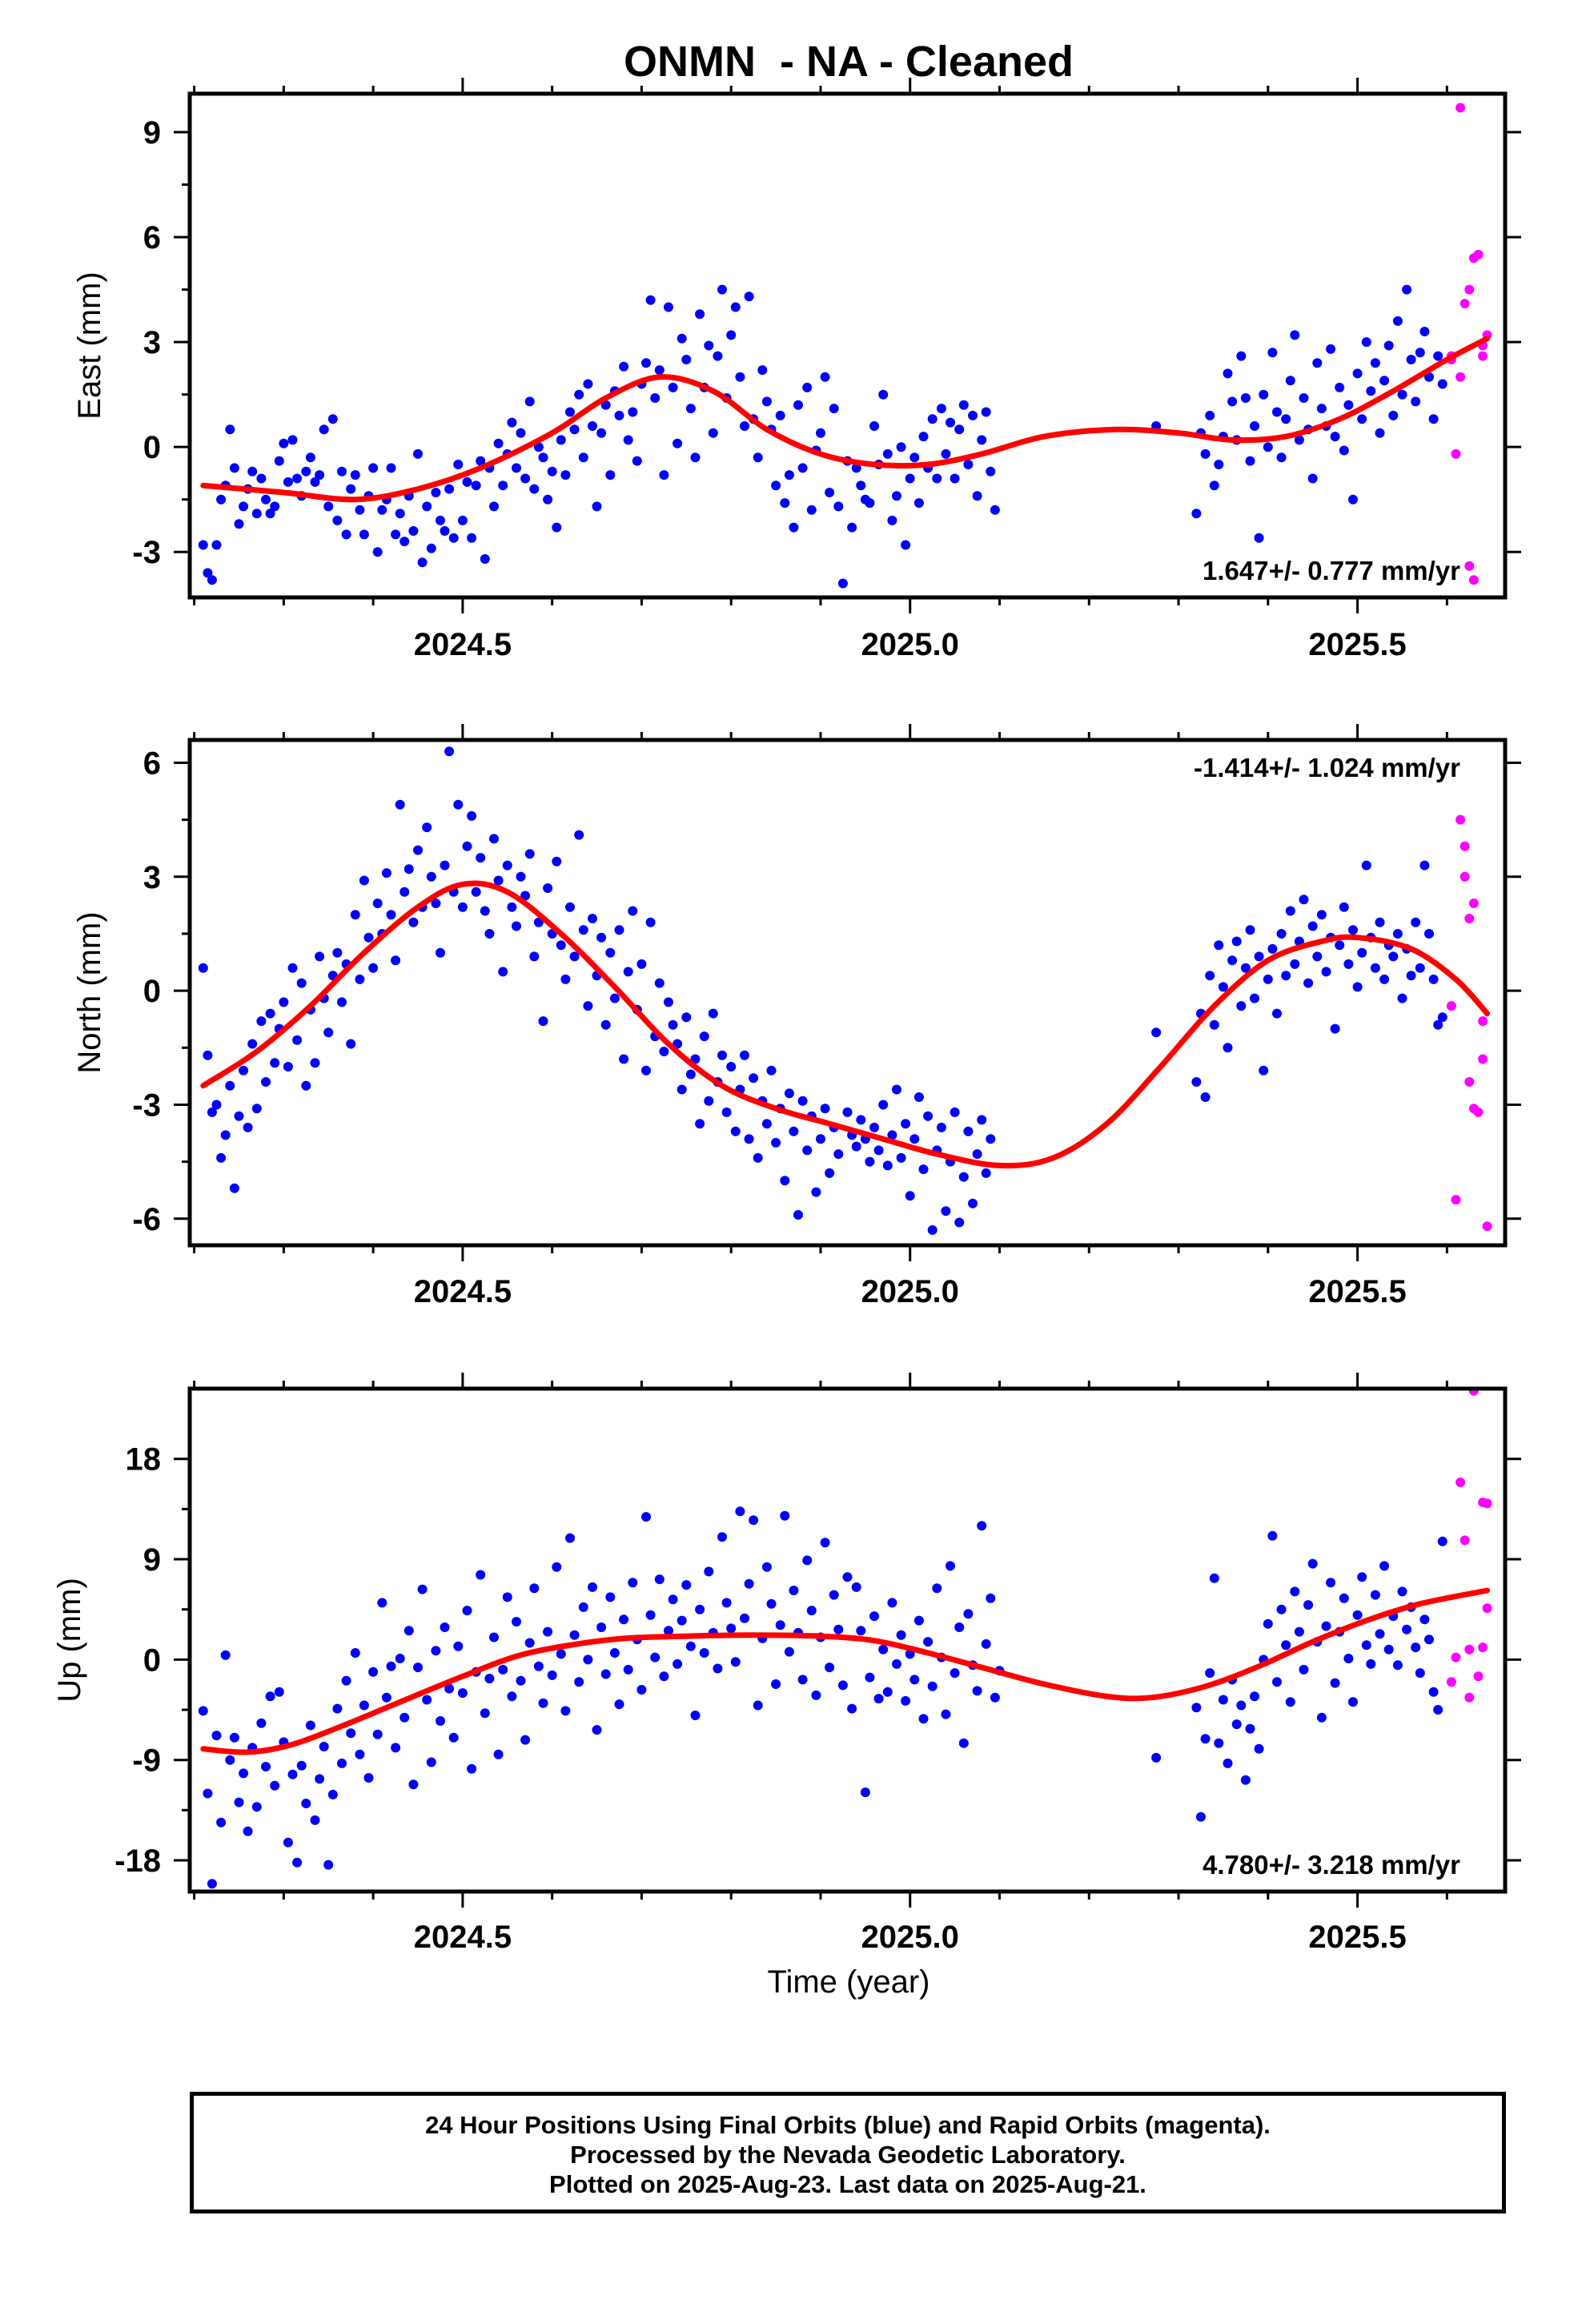 The width and height of the screenshot is (1582, 2324). What do you see at coordinates (1478, 1676) in the screenshot?
I see `rapid-point` at bounding box center [1478, 1676].